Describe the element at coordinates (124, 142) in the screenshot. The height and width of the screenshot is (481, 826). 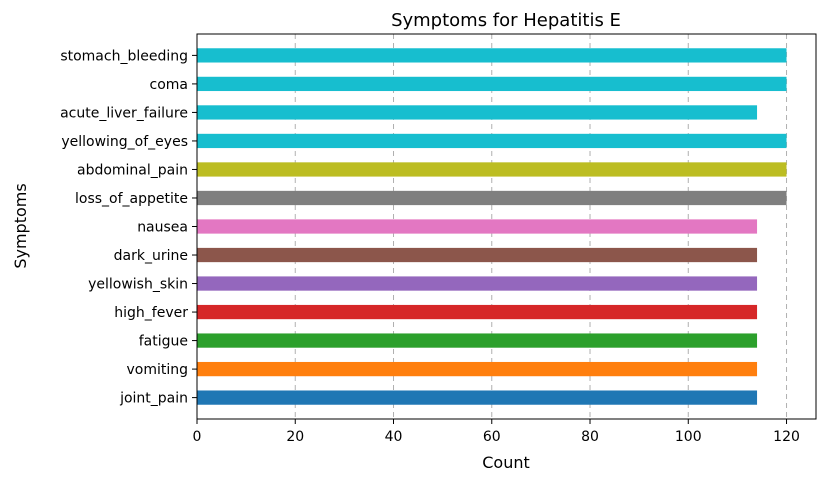
I see `y-tick-label: yellowing_of_eyes` at that location.